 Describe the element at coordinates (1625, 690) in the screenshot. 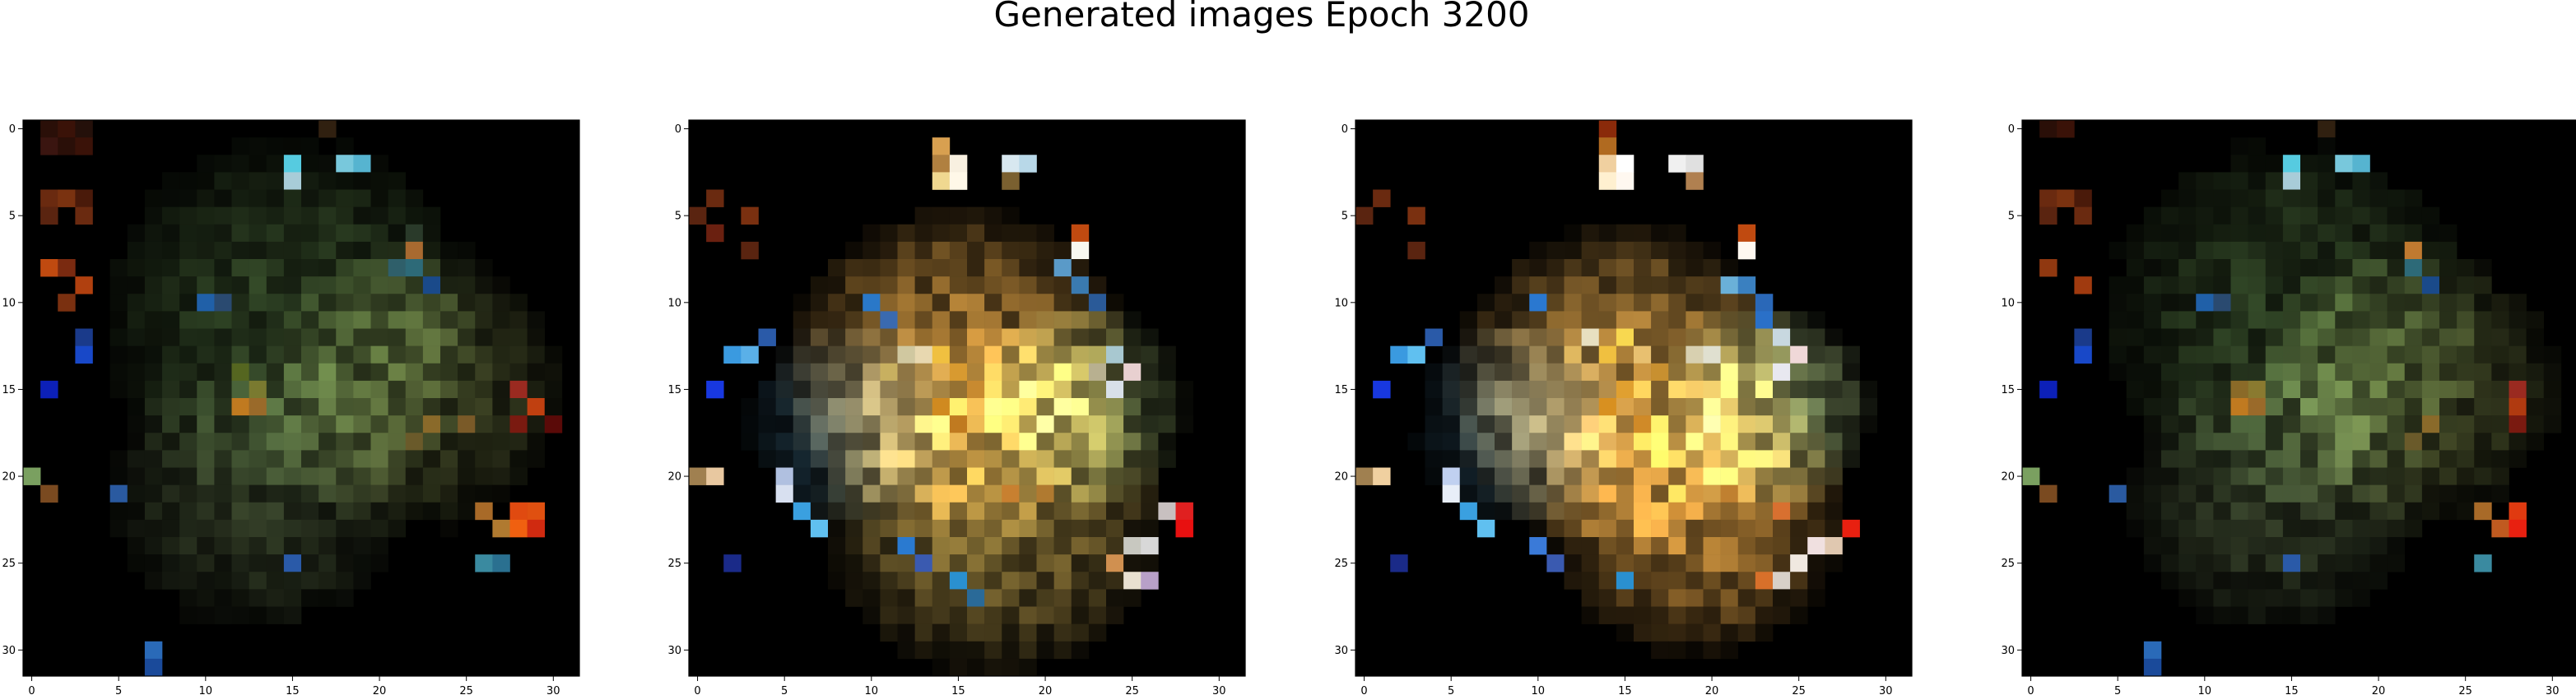

I see `x-tick-label: 15` at that location.